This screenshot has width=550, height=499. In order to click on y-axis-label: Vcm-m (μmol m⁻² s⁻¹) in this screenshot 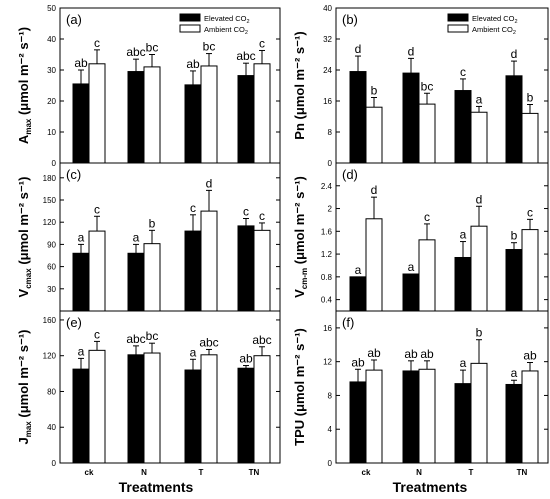, I will do `click(300, 237)`.